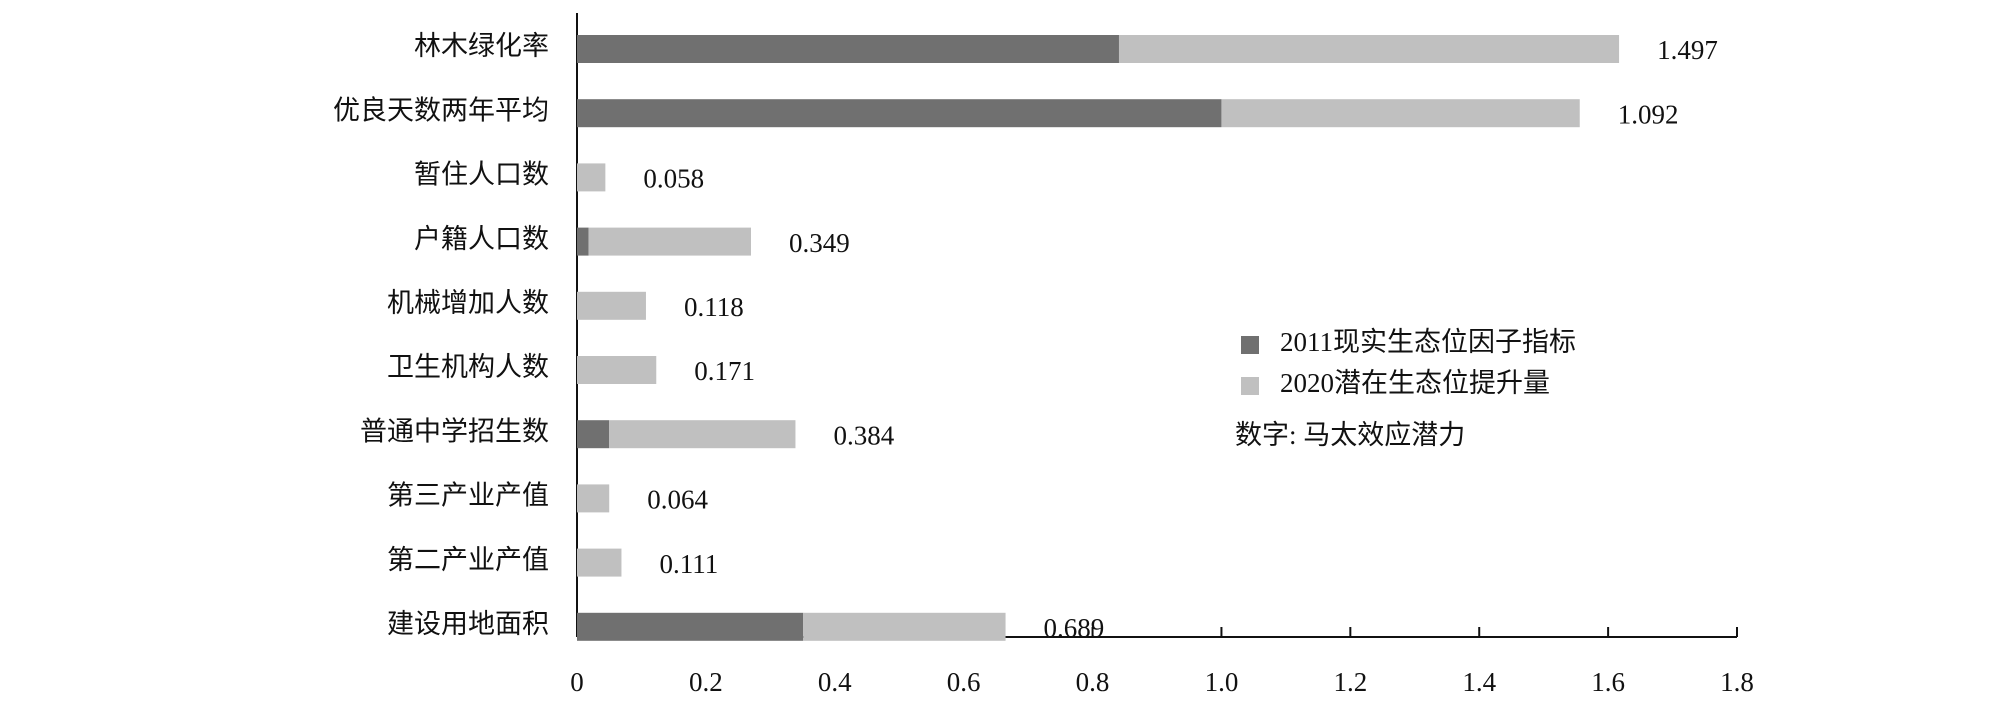  What do you see at coordinates (468, 496) in the screenshot?
I see `y-tick-label: 第三产业产值` at bounding box center [468, 496].